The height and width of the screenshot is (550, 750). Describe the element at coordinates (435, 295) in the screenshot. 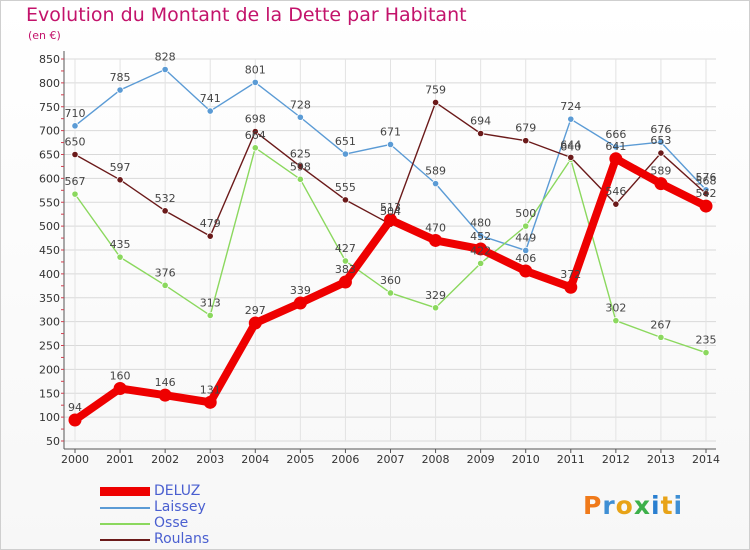

I see `data-label: 329` at that location.